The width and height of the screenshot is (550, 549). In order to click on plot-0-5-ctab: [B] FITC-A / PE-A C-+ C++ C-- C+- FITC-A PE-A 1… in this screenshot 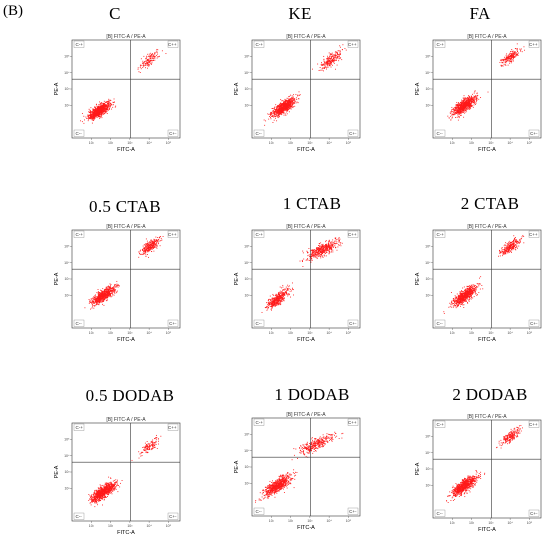, I will do `click(117, 282)`.